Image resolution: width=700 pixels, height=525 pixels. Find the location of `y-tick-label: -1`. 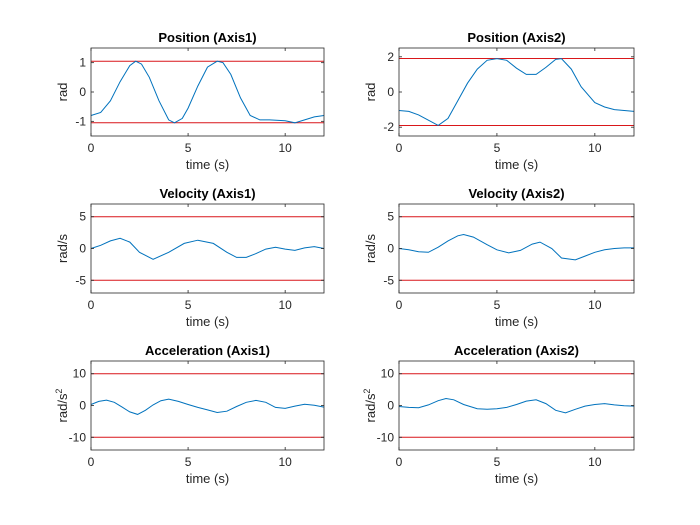

y-tick-label: -1 is located at coordinates (80, 121).